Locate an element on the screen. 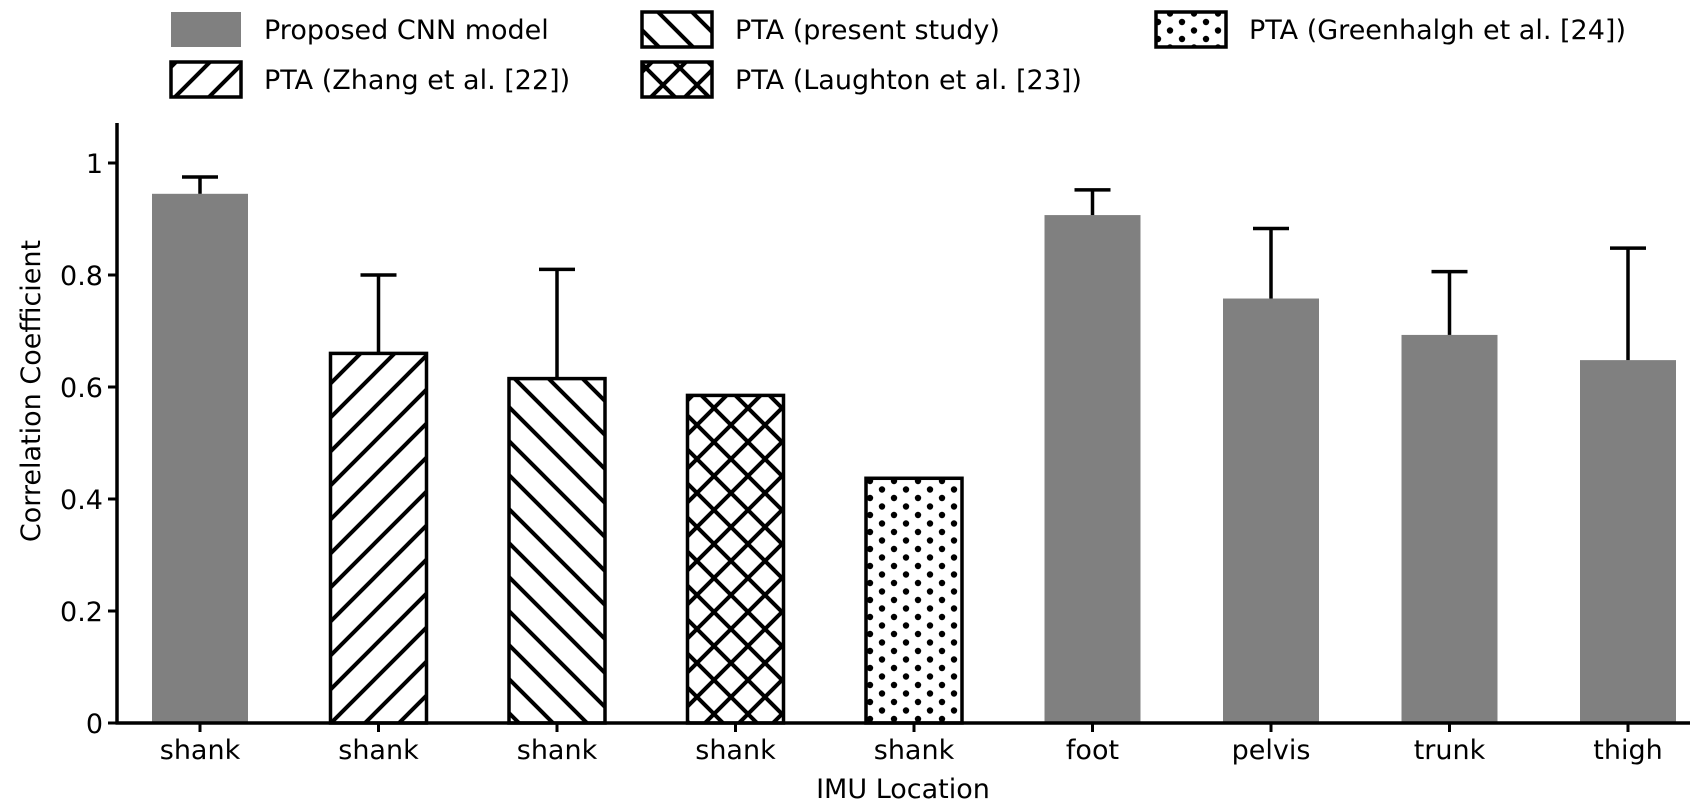 The height and width of the screenshot is (800, 1700). y-tick-label: 0.4 is located at coordinates (81, 500).